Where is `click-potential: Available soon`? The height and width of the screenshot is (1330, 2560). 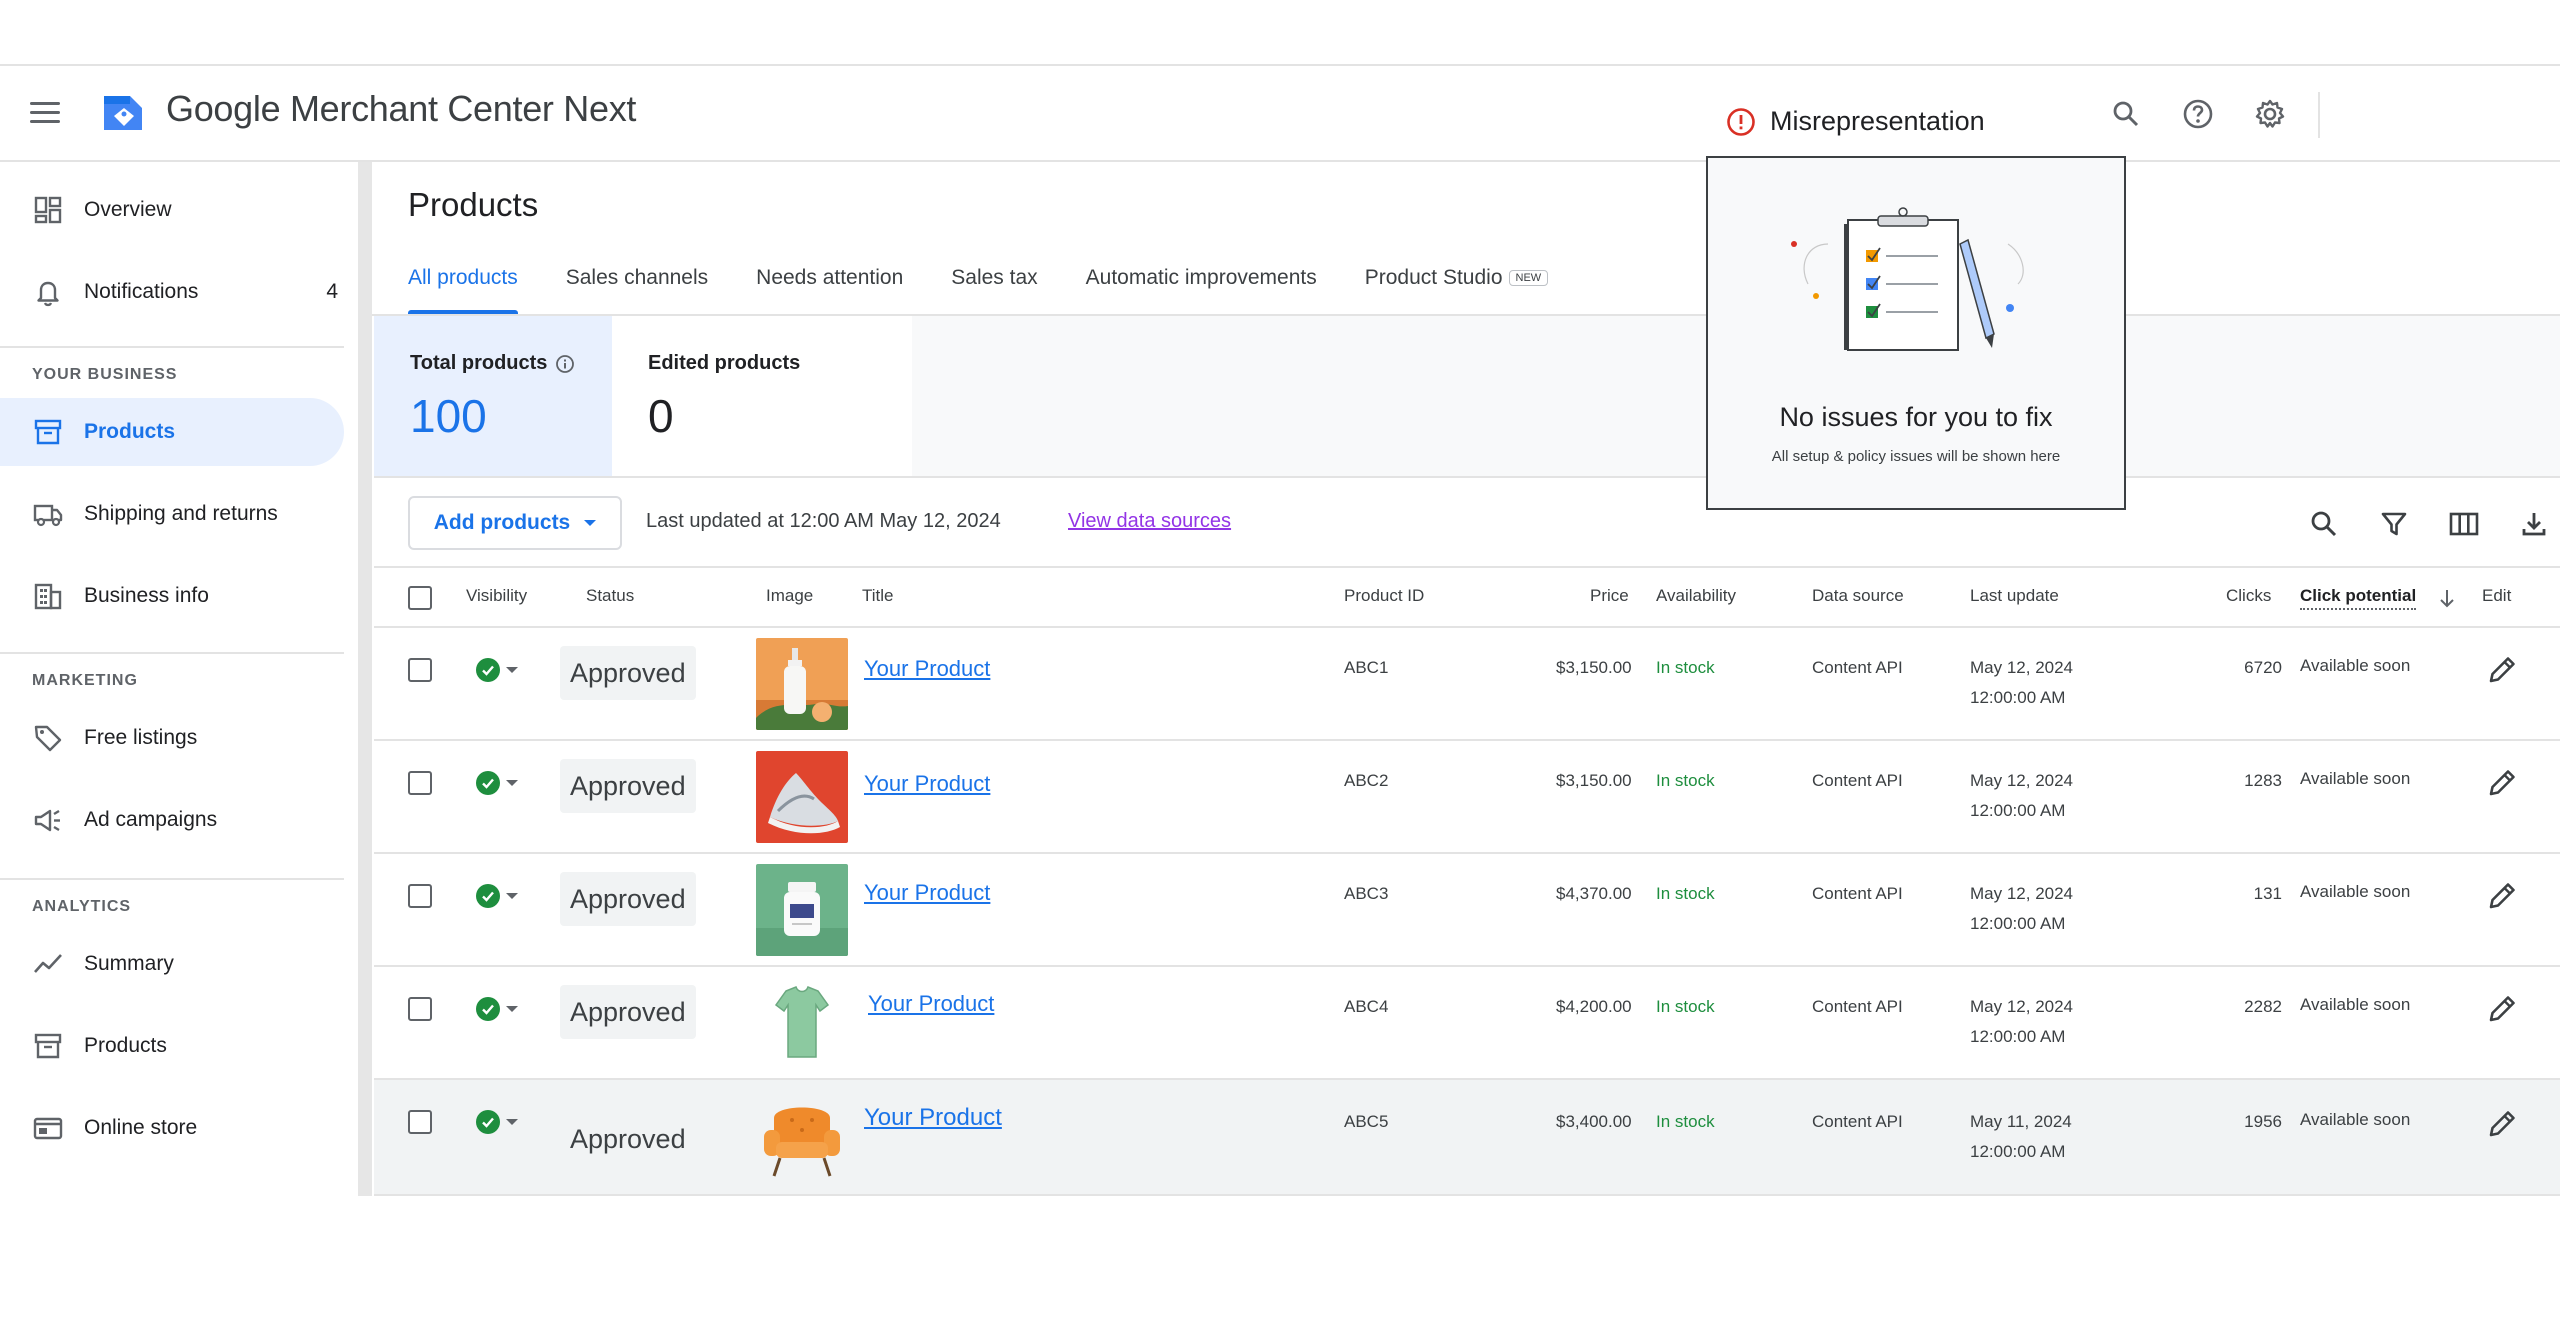 click-potential: Available soon is located at coordinates (2355, 891).